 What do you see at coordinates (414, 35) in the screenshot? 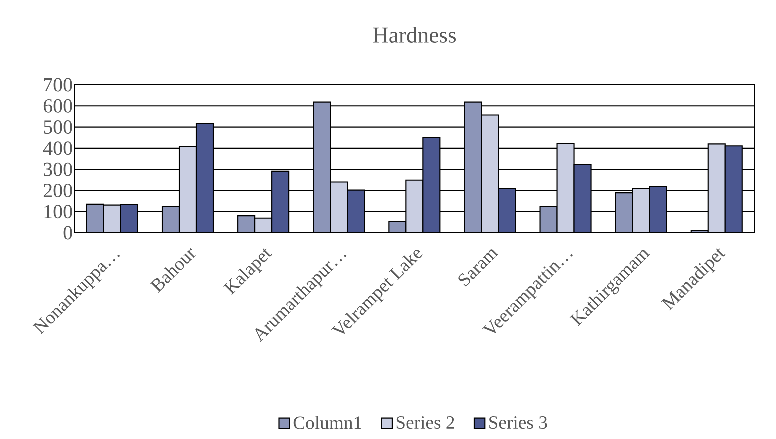
I see `chart-title: Hardness` at bounding box center [414, 35].